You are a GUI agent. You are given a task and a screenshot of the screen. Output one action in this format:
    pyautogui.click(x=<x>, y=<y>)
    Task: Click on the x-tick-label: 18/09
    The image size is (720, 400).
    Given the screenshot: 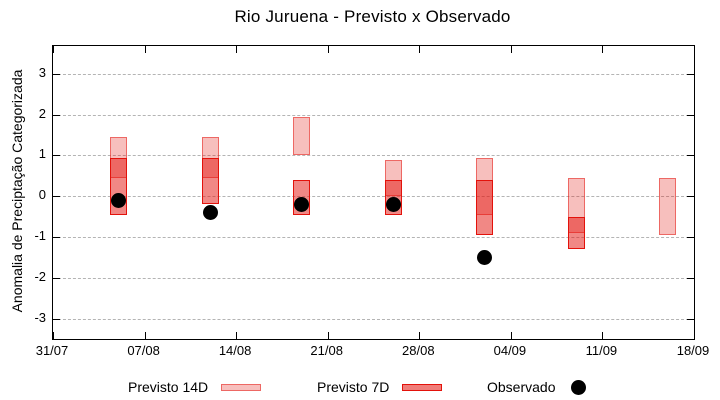 What is the action you would take?
    pyautogui.click(x=693, y=350)
    